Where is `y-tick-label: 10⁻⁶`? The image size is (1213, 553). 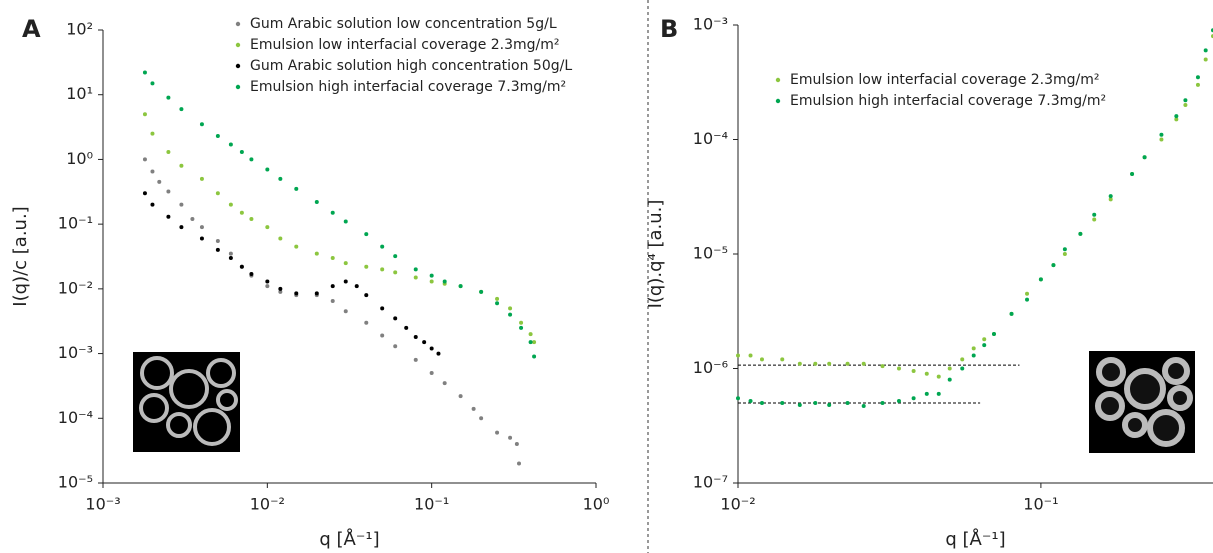
y-tick-label: 10⁻⁶ is located at coordinates (710, 367).